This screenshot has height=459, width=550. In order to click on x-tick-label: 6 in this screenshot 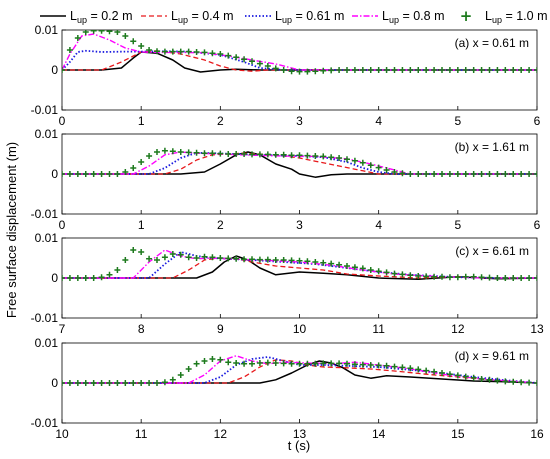, I will do `click(537, 121)`.